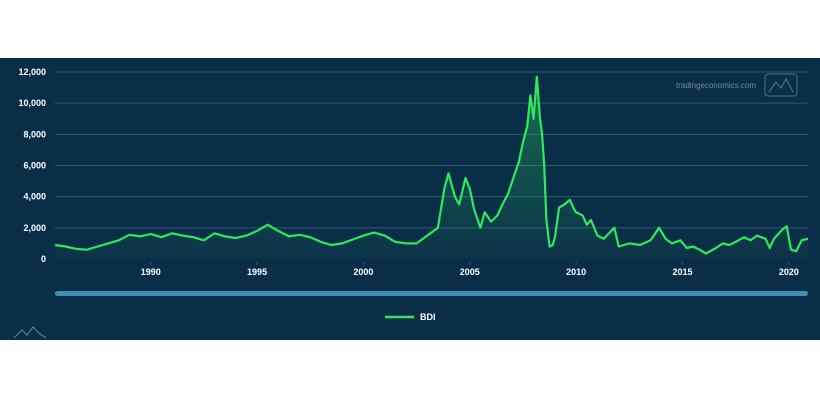 The image size is (820, 400). I want to click on y-axis-ticks: 0 2,000 4,000 6,000 8,000 10,000 12,000, so click(32, 165).